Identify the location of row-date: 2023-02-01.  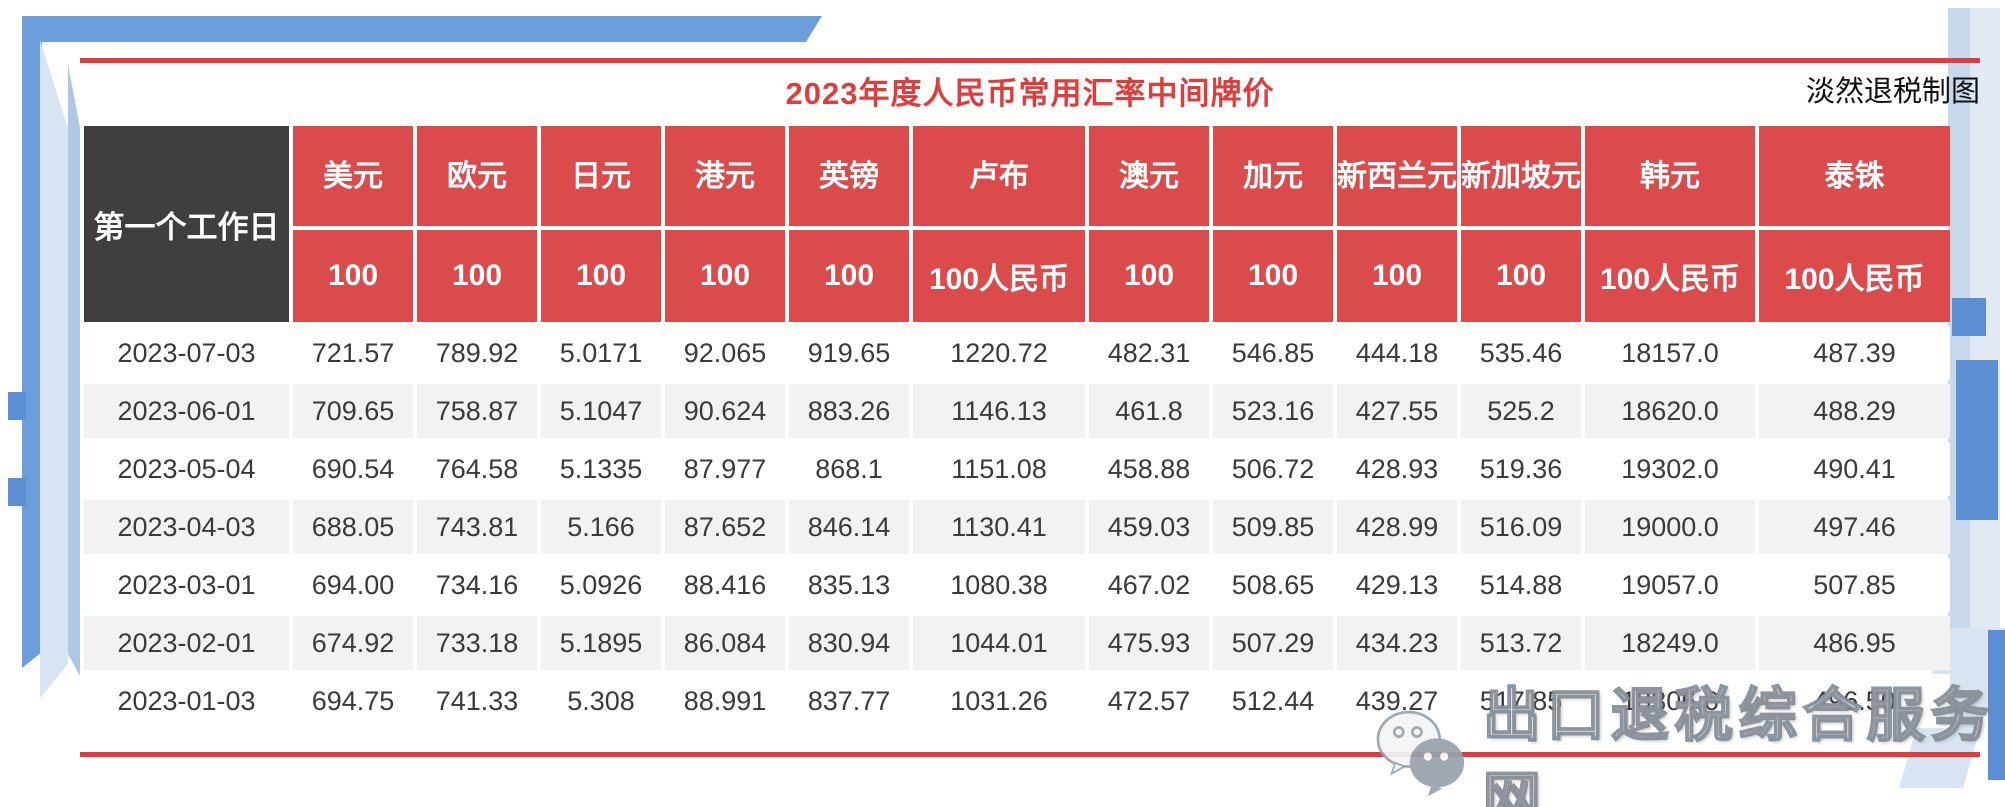
(186, 643).